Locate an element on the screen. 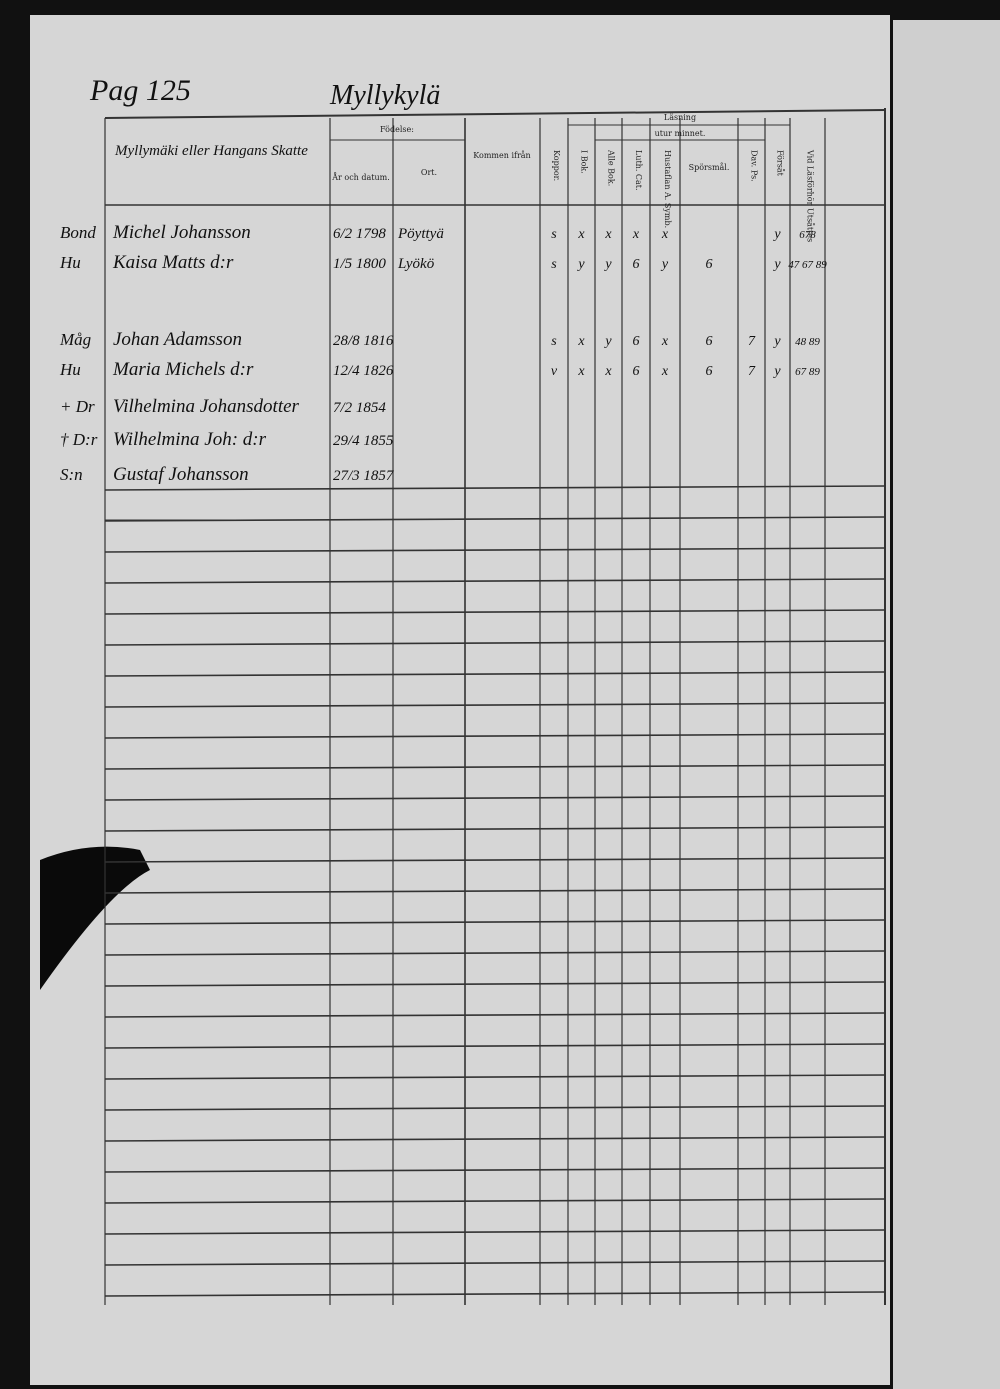  row-title: S:n is located at coordinates (71, 474).